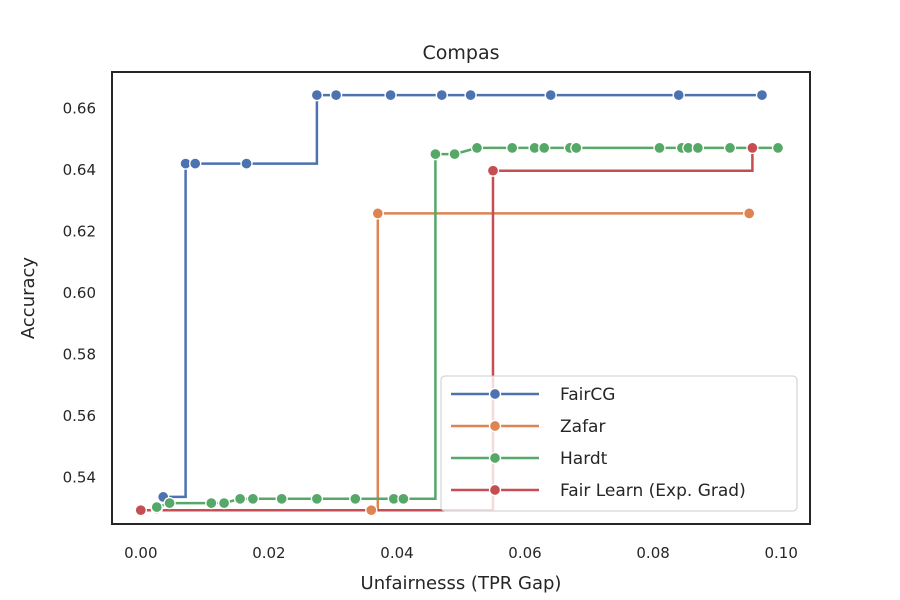  Describe the element at coordinates (652, 553) in the screenshot. I see `x-tick-label: 0.08` at that location.